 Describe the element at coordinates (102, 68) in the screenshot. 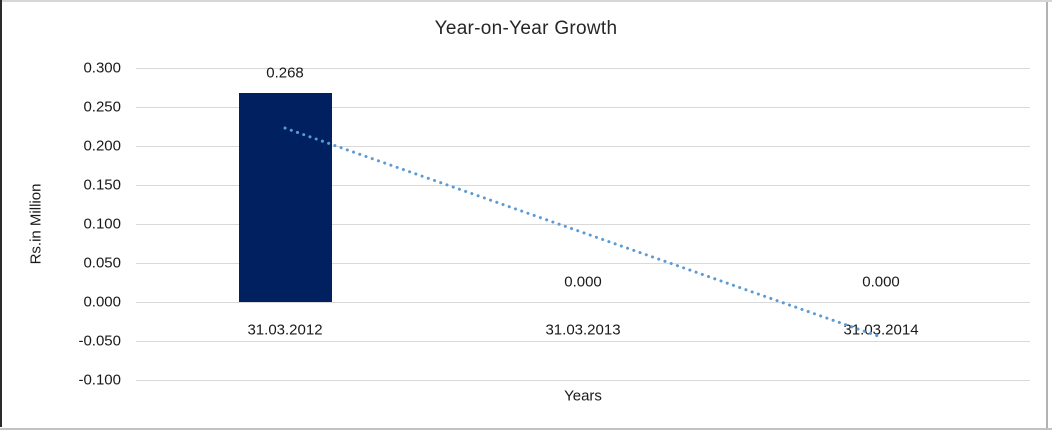

I see `y-axis-tick-label: 0.300` at that location.